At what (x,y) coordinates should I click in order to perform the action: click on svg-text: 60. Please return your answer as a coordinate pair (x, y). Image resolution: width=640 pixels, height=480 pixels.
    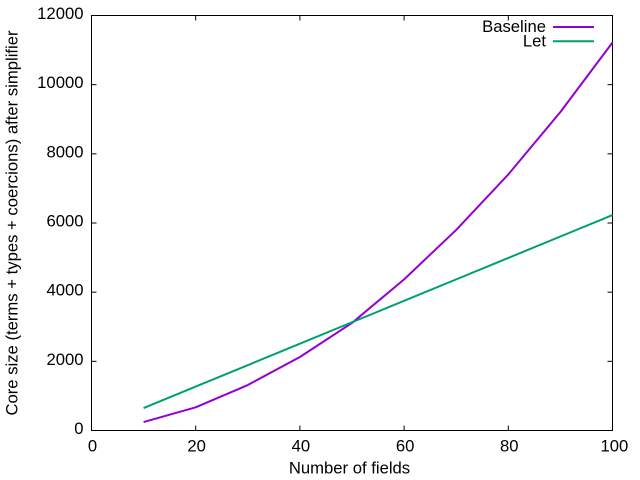
    Looking at the image, I should click on (405, 446).